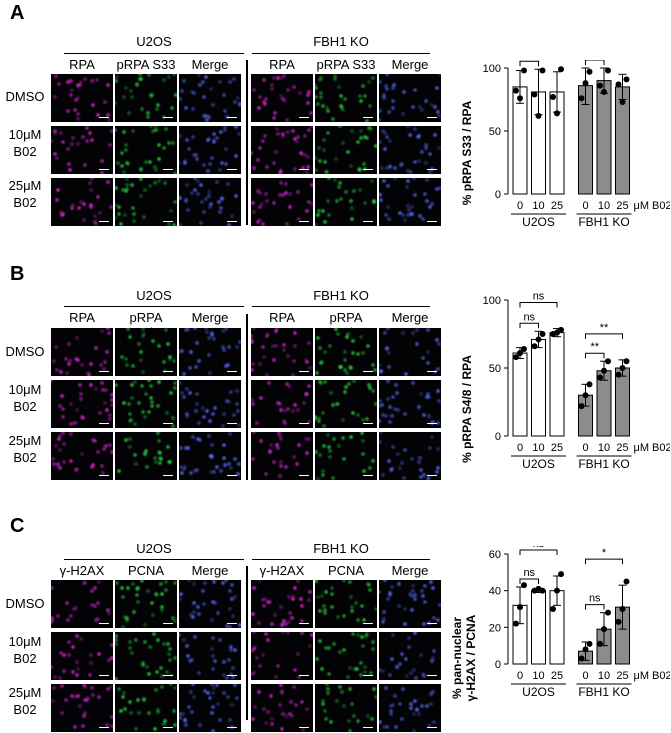 Image resolution: width=671 pixels, height=733 pixels. I want to click on y-tick-label: 0, so click(498, 665).